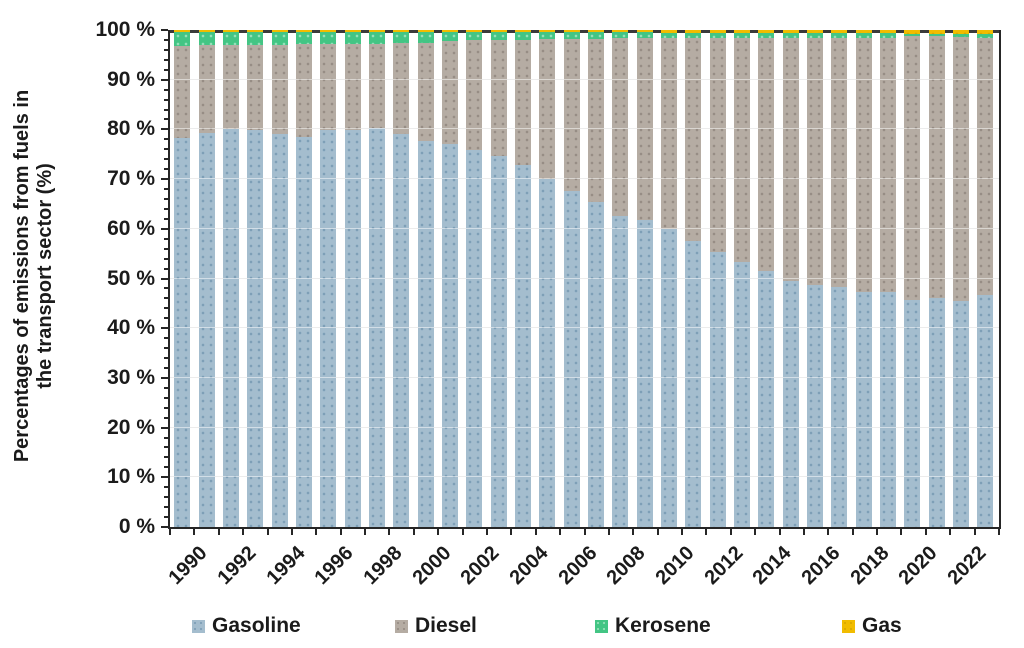 Image resolution: width=1024 pixels, height=648 pixels. I want to click on bar-1990-kerosene-segment, so click(182, 38).